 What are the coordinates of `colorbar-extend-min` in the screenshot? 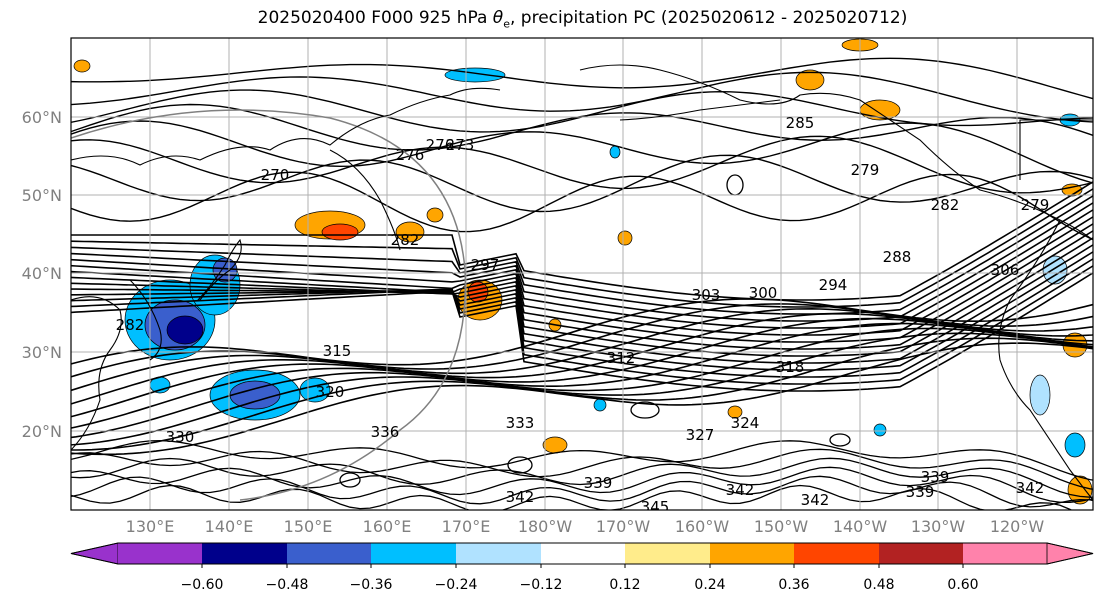 It's located at (94, 553).